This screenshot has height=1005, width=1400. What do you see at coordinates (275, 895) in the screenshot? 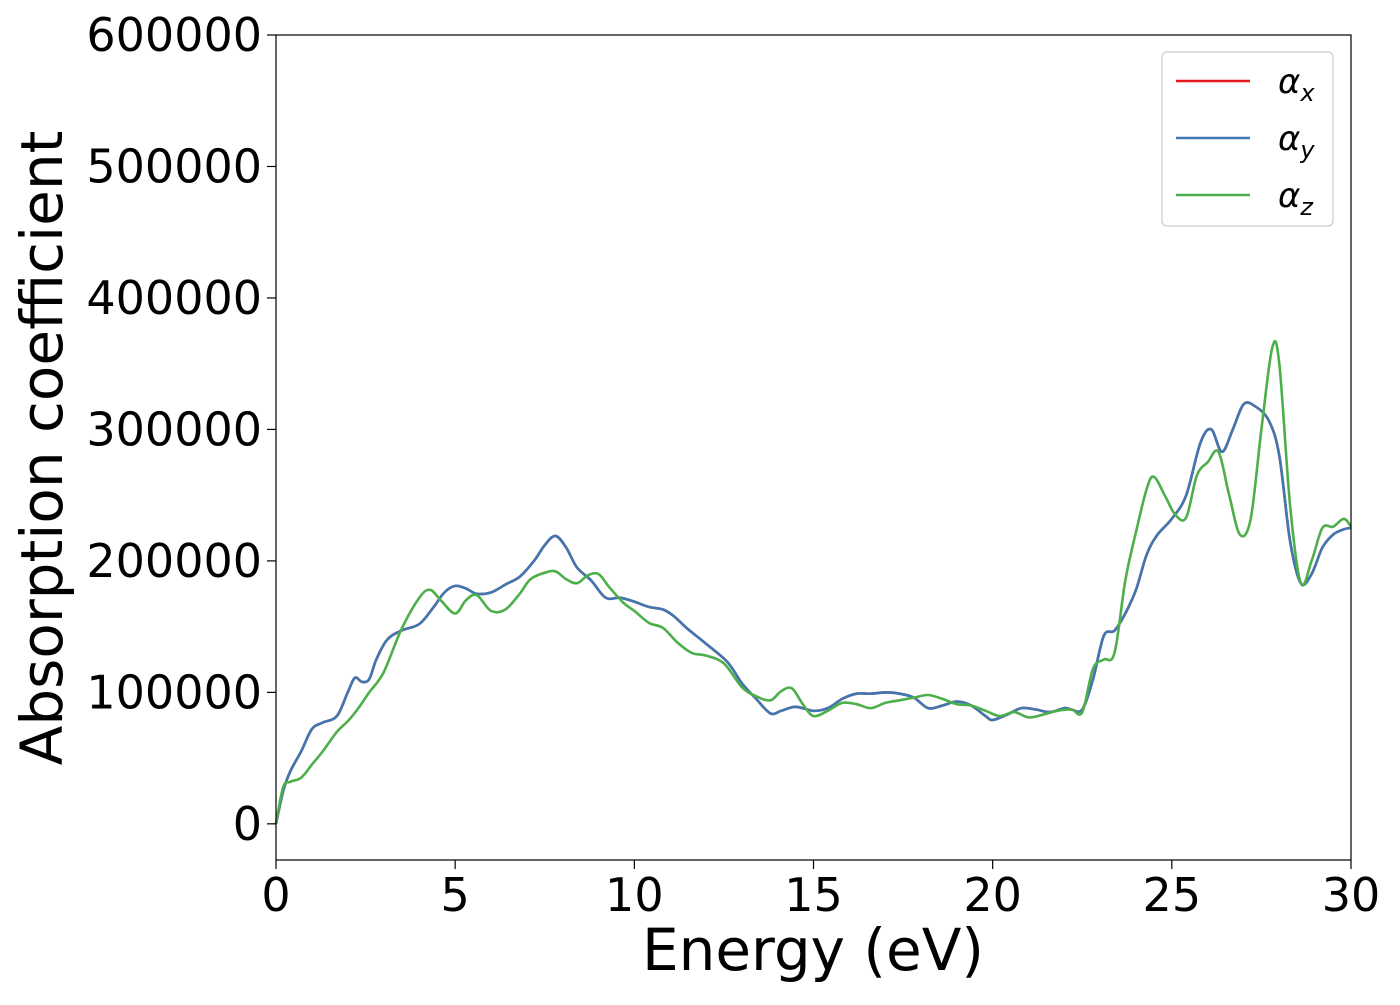
I see `x-tick-label: 0` at bounding box center [275, 895].